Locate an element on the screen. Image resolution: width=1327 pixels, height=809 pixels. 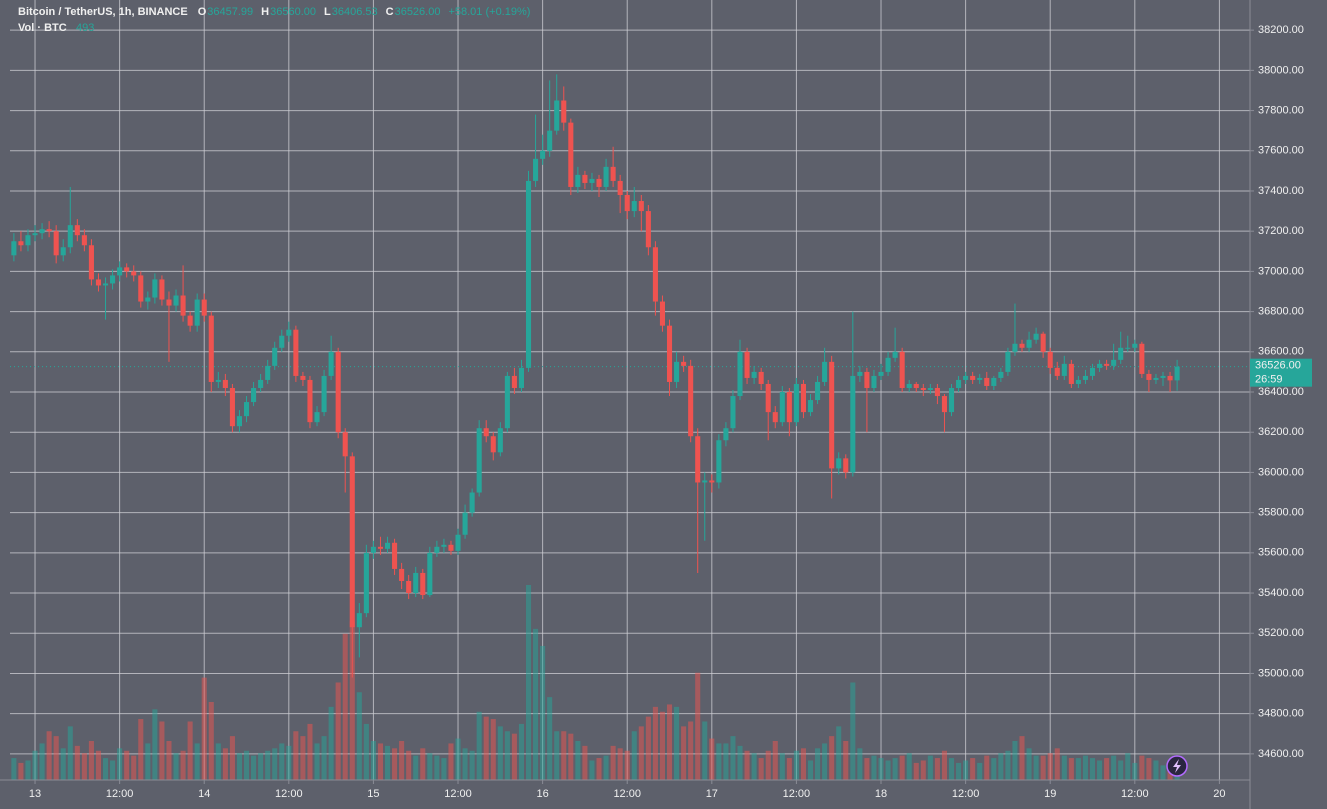
symbol-title: Bitcoin / TetherUS, 1h, BINANCE is located at coordinates (103, 12).